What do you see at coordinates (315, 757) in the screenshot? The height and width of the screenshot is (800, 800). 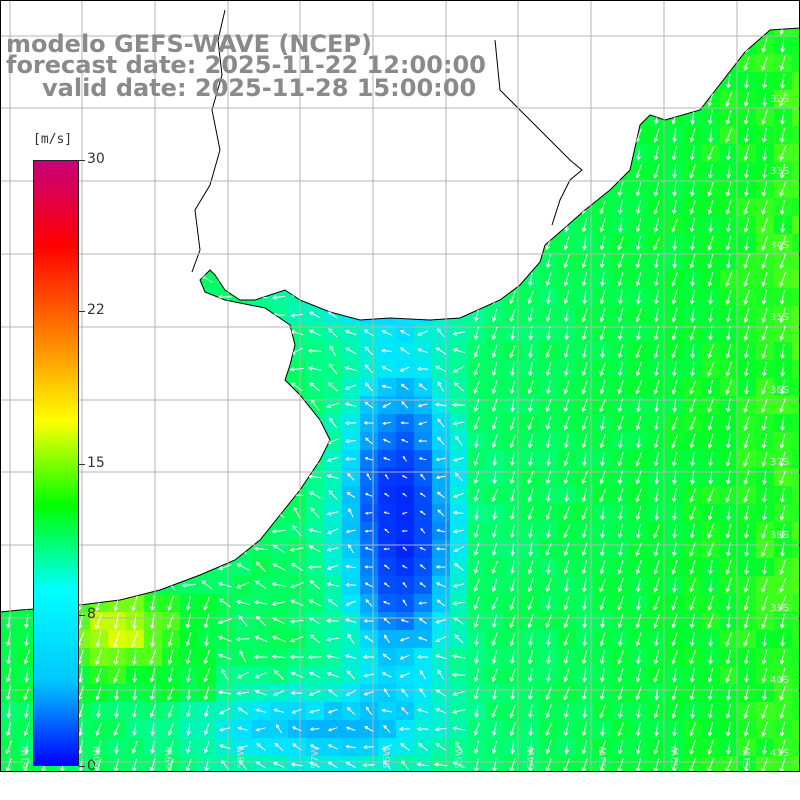 I see `lon-label: 57W` at bounding box center [315, 757].